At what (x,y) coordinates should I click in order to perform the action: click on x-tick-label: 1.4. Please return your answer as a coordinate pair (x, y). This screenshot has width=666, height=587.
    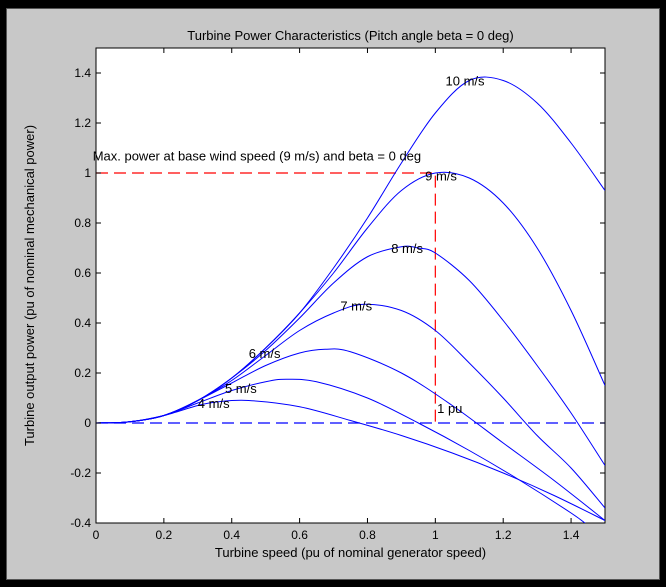
    Looking at the image, I should click on (571, 535).